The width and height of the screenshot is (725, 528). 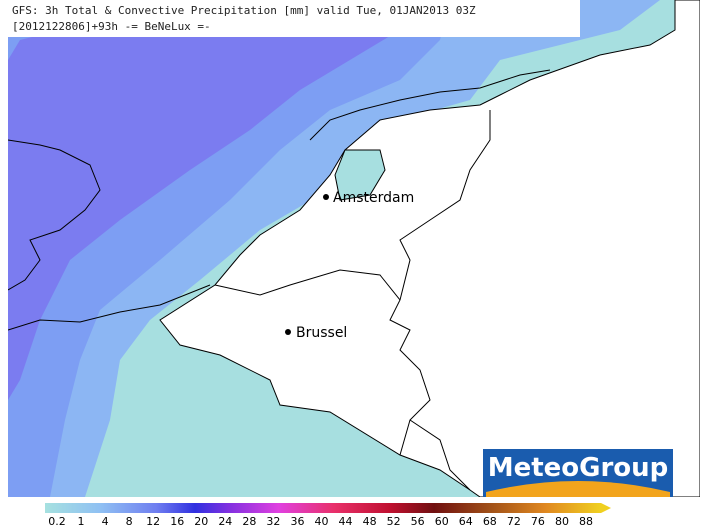 I want to click on legend-label: 32, so click(x=273, y=521).